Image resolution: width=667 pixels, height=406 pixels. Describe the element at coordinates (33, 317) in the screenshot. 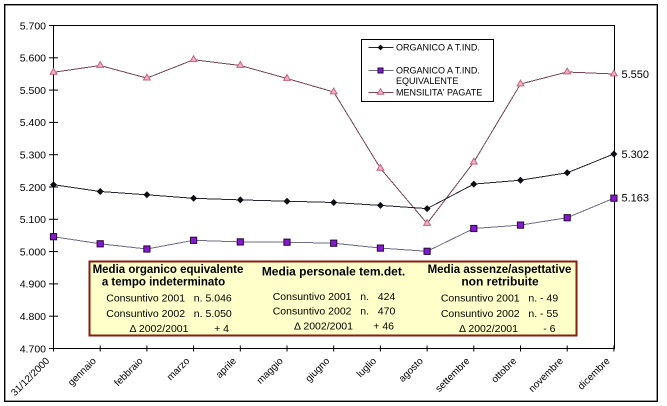

I see `svg-text: 4.800` at that location.